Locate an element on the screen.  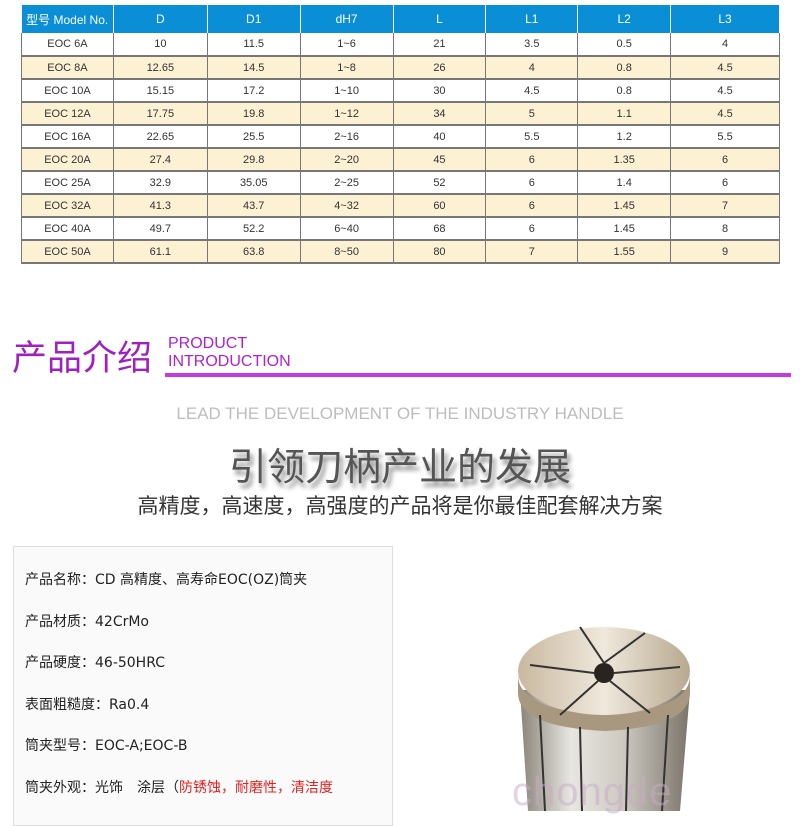
table-cell: 32.9 is located at coordinates (160, 183).